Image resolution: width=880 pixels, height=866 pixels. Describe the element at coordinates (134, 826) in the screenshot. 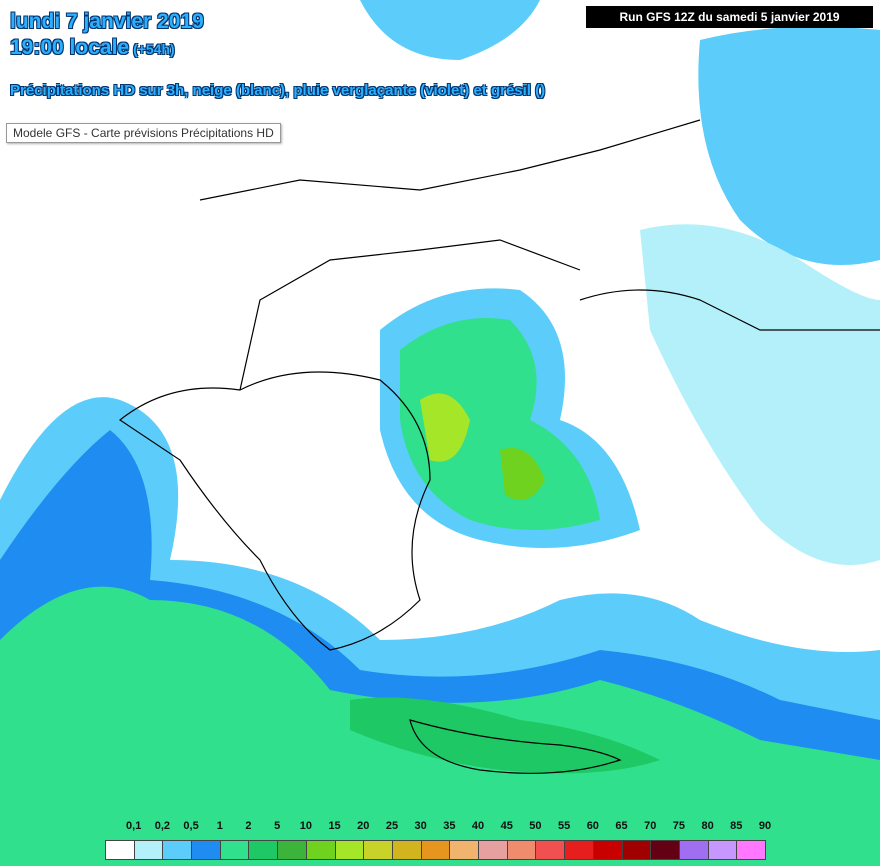

I see `legend-label: 0,1` at that location.